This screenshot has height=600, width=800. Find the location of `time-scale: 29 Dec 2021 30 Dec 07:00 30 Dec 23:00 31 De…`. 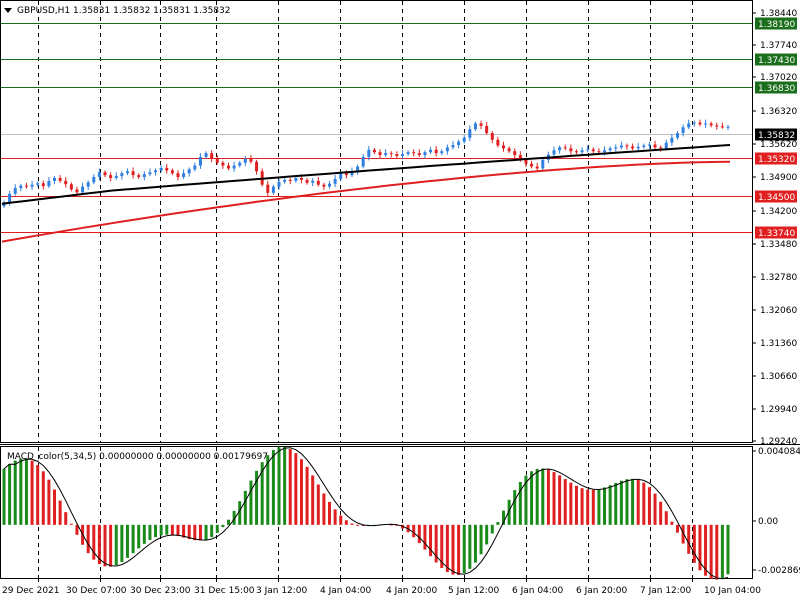

time-scale: 29 Dec 2021 30 Dec 07:00 30 Dec 23:00 31 De… is located at coordinates (381, 587).